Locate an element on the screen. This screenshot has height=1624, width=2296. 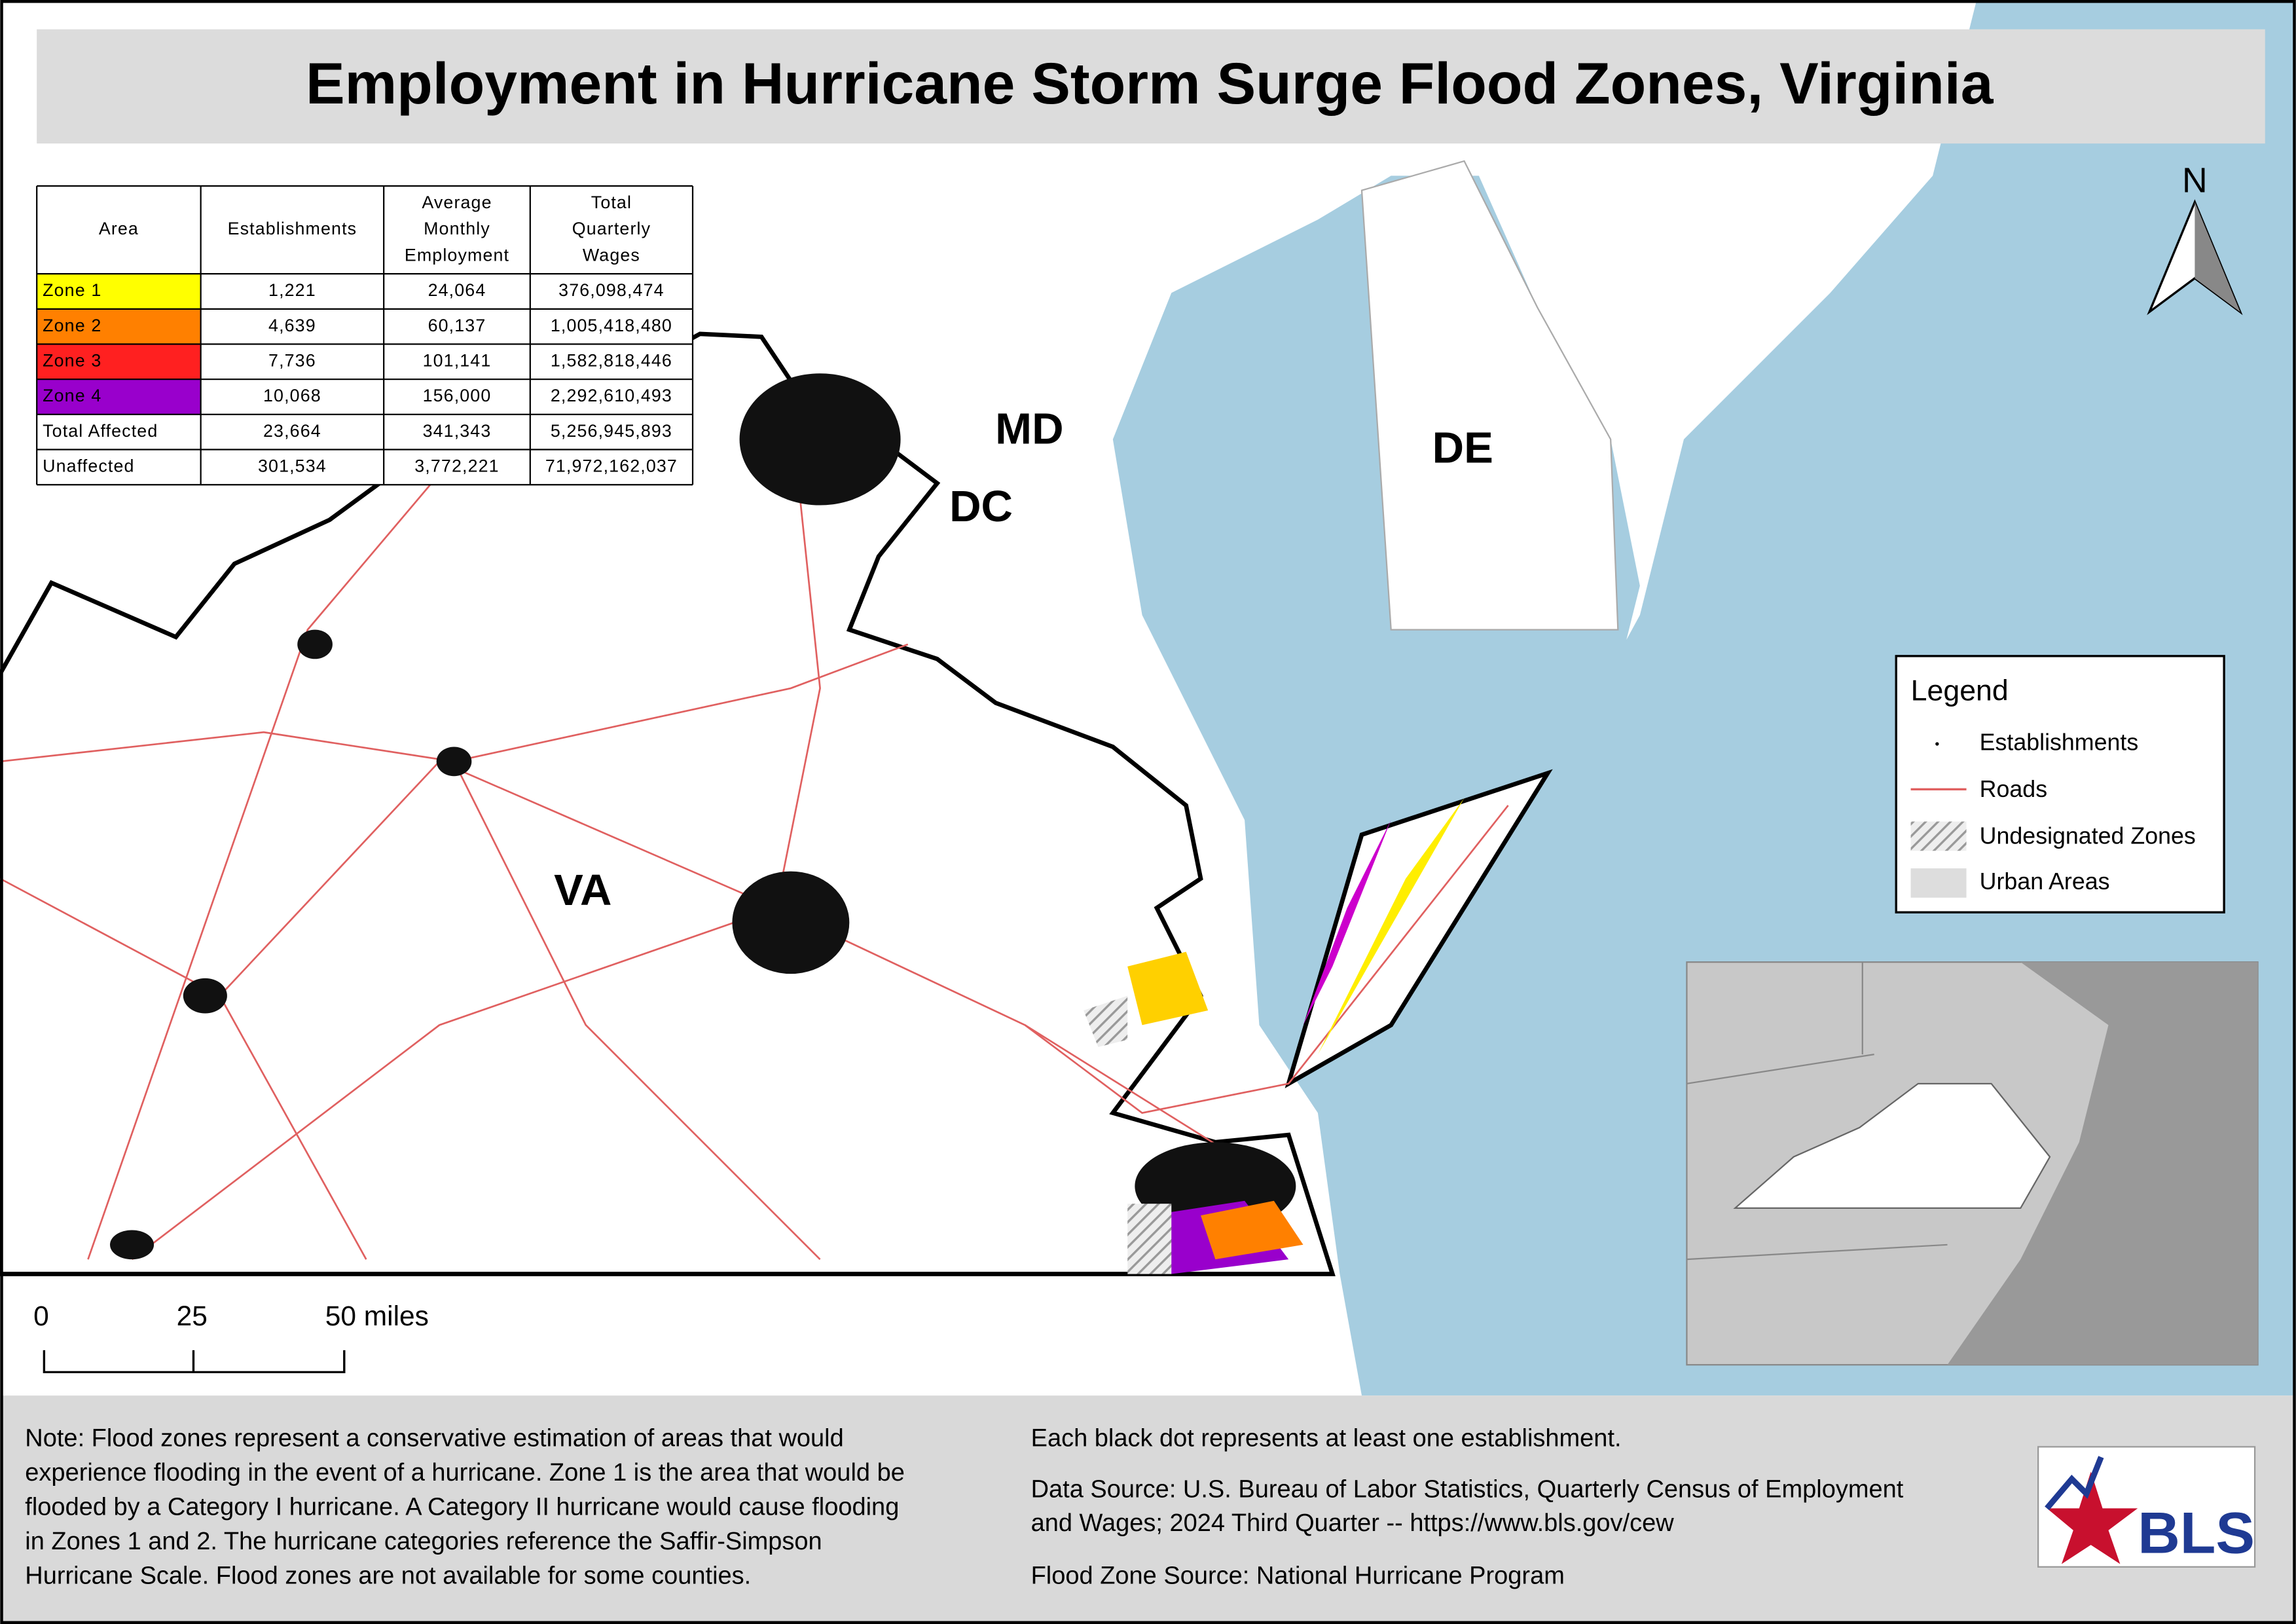
table-cell: 7,736 is located at coordinates (292, 360).